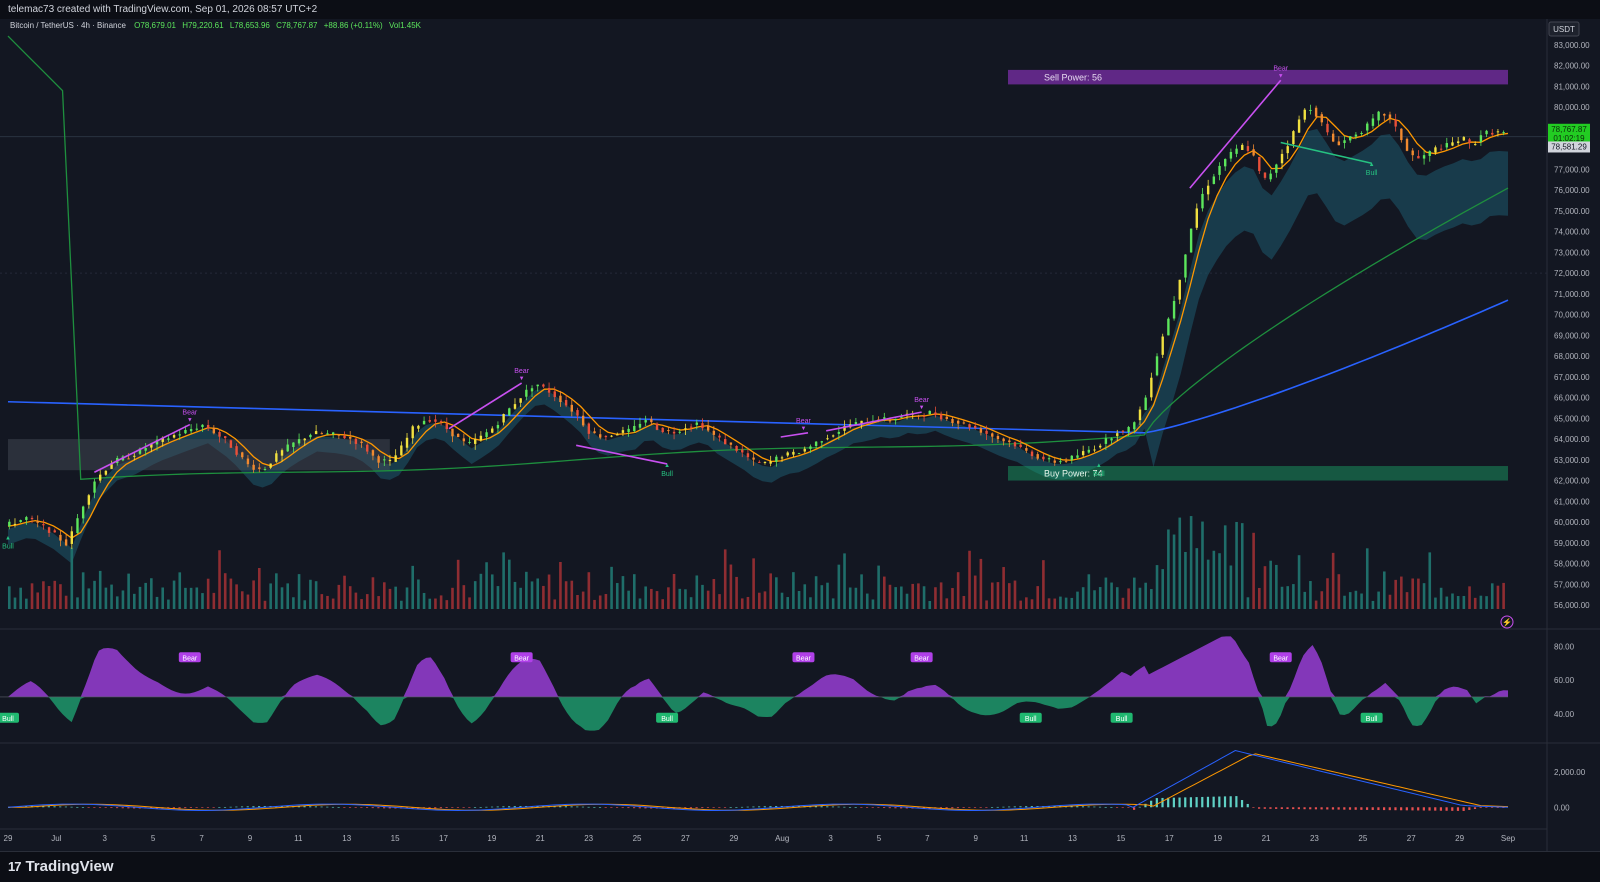 The image size is (1600, 882). I want to click on buy-power-zone, so click(1258, 473).